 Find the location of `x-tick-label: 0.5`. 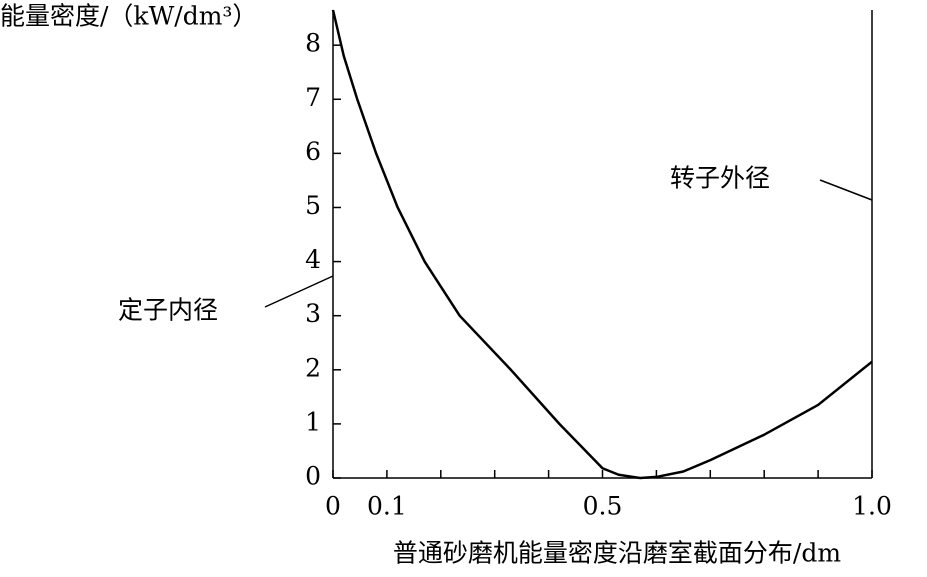

x-tick-label: 0.5 is located at coordinates (603, 506).